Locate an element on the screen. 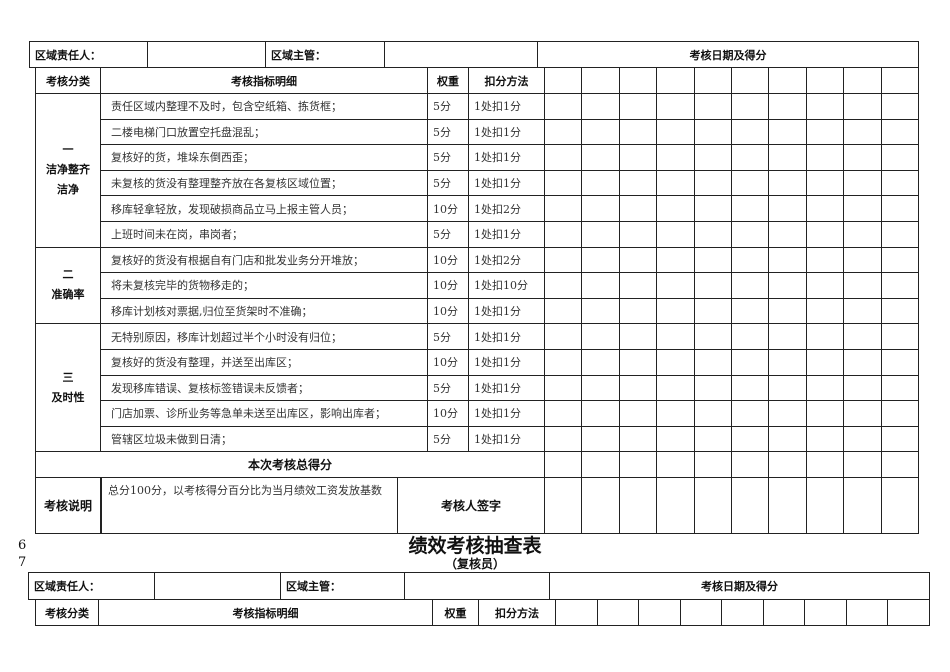 The height and width of the screenshot is (672, 950). supervisor-field is located at coordinates (461, 54).